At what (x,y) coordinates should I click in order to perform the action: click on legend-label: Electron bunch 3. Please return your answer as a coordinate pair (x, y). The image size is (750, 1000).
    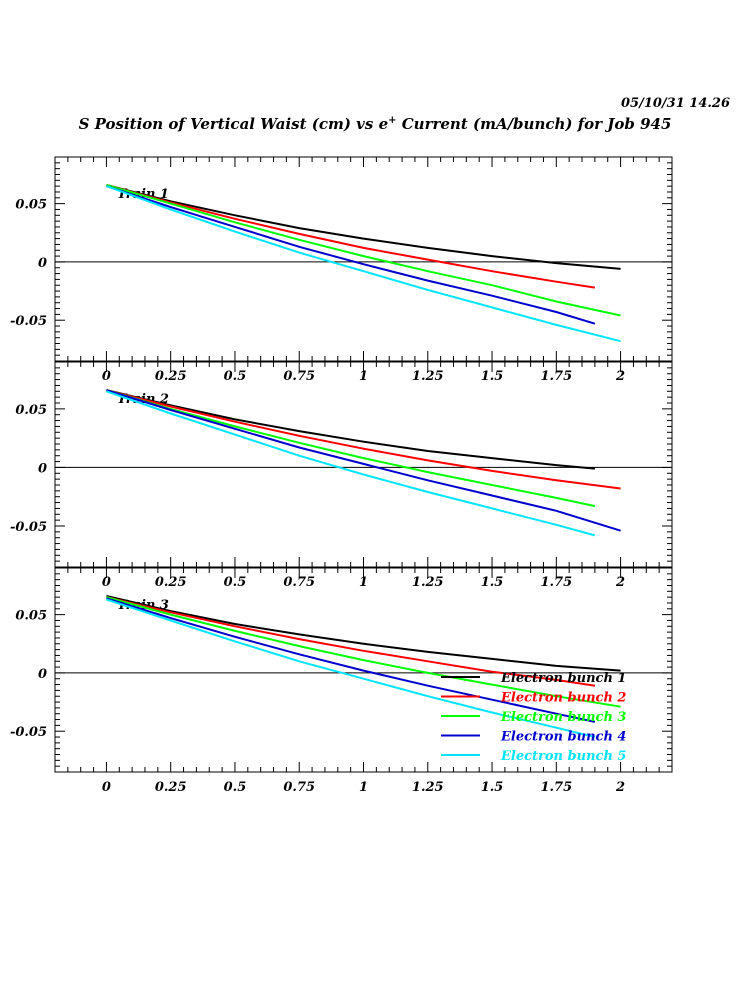
    Looking at the image, I should click on (563, 717).